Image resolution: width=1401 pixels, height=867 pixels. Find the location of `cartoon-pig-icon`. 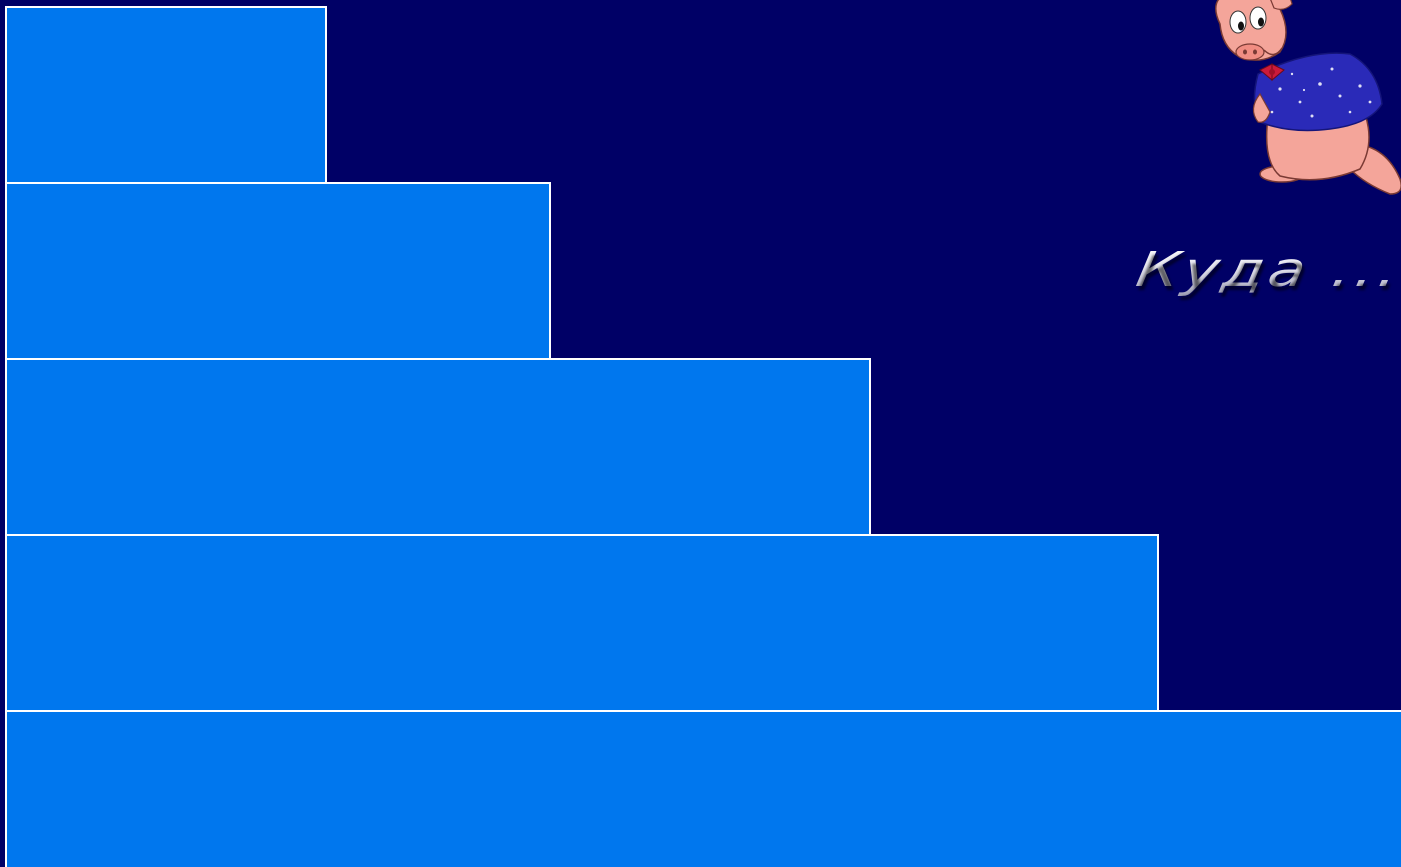

cartoon-pig-icon is located at coordinates (1308, 97).